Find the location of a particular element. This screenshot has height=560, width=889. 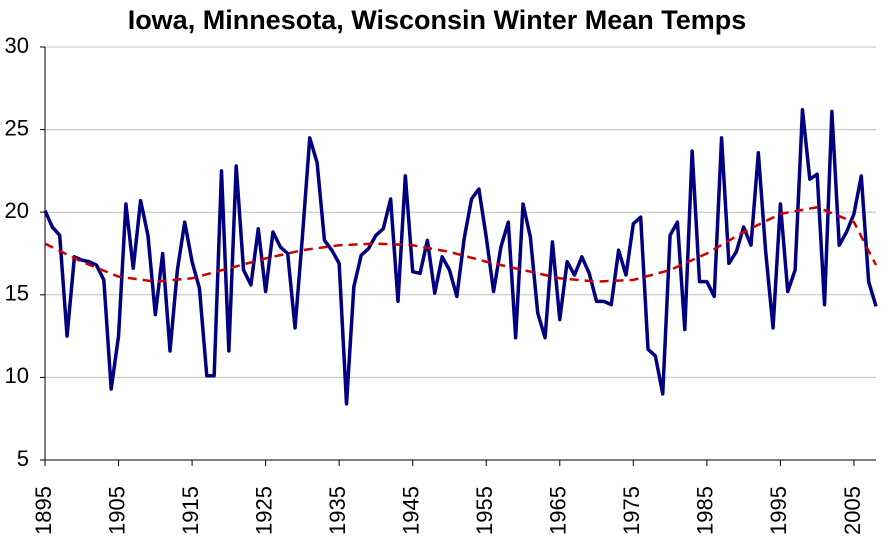

x-tick-label: 1895 is located at coordinates (43, 510).